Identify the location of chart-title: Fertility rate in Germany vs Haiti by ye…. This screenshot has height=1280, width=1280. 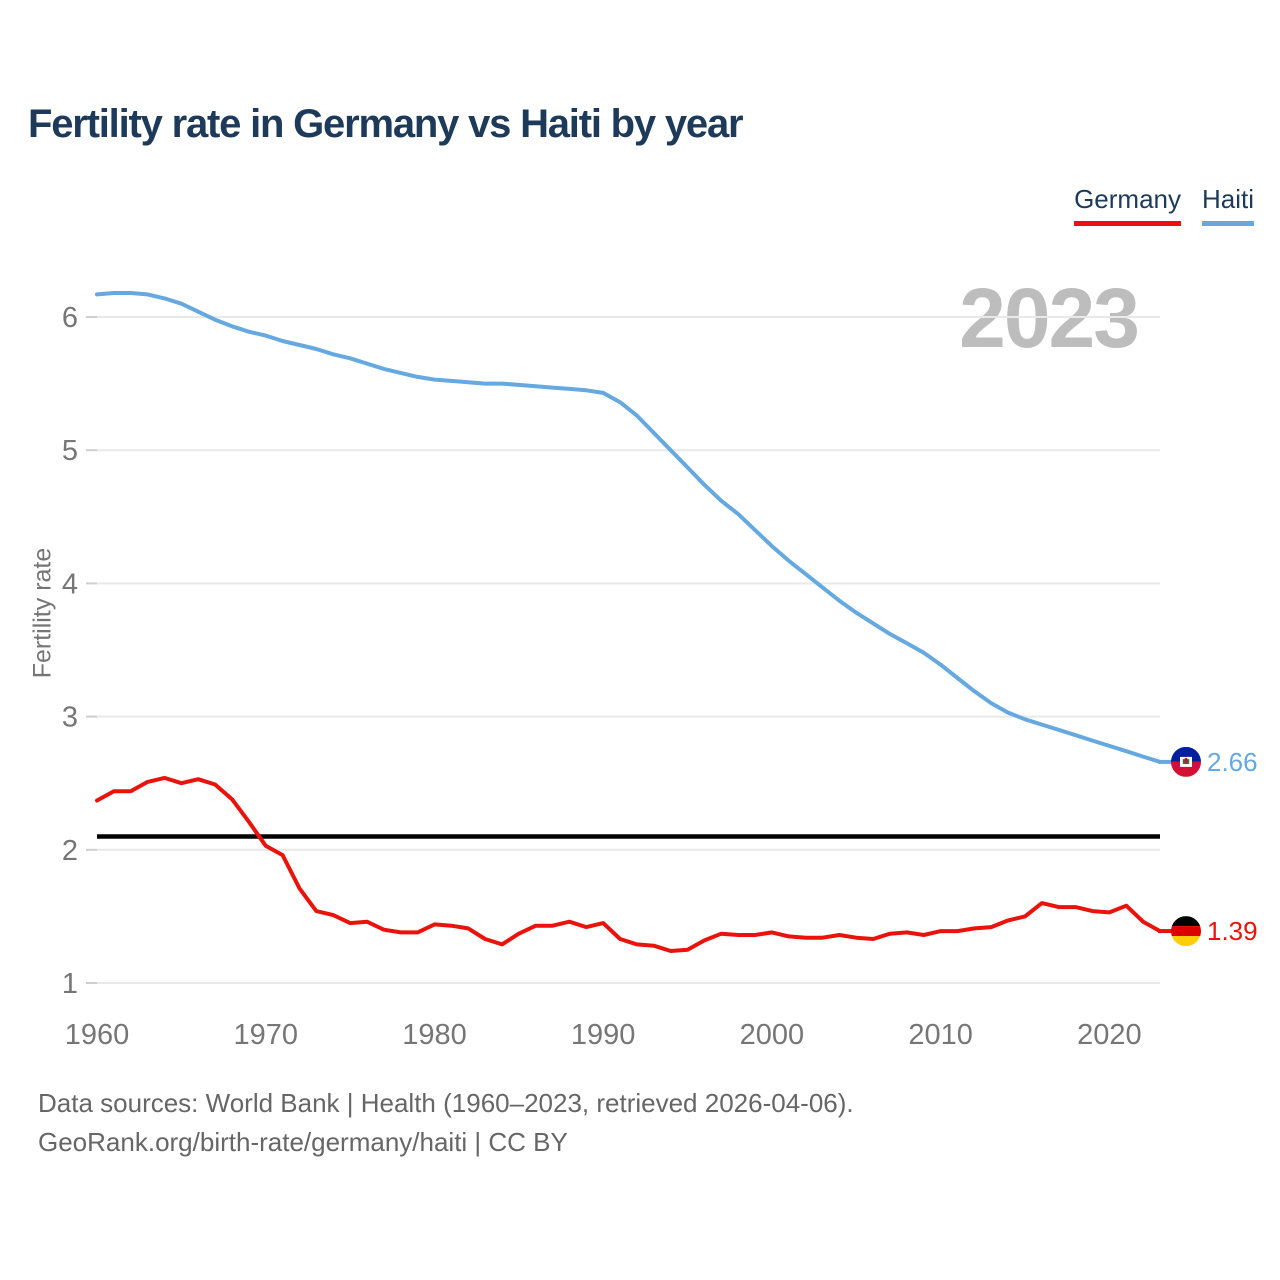
(386, 124).